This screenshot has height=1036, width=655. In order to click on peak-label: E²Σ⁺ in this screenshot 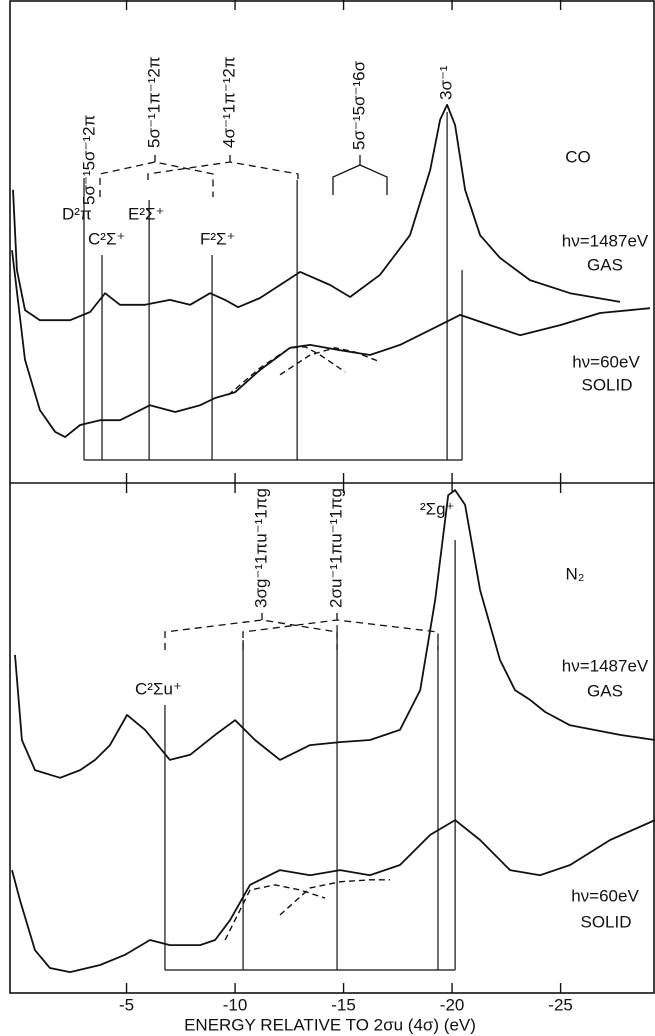, I will do `click(146, 213)`.